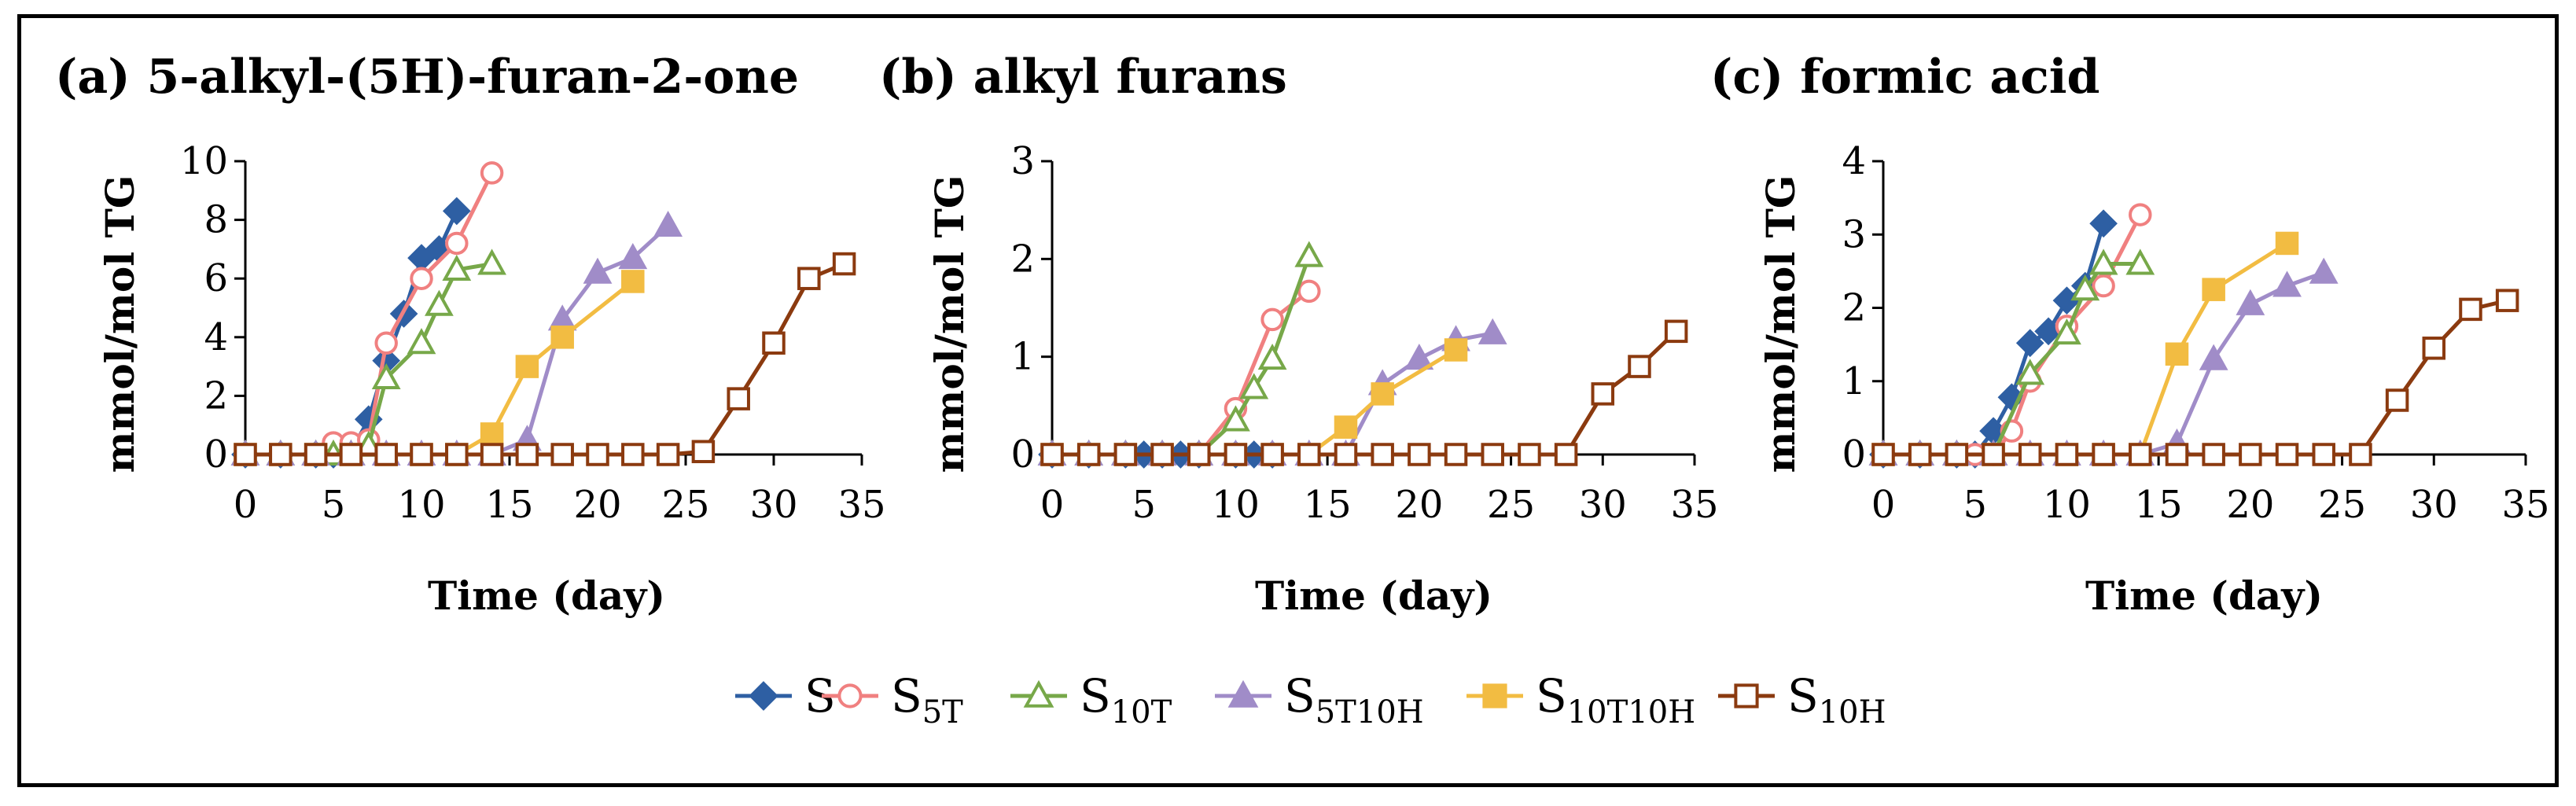  Describe the element at coordinates (1052, 505) in the screenshot. I see `x-tick-label: 0` at that location.